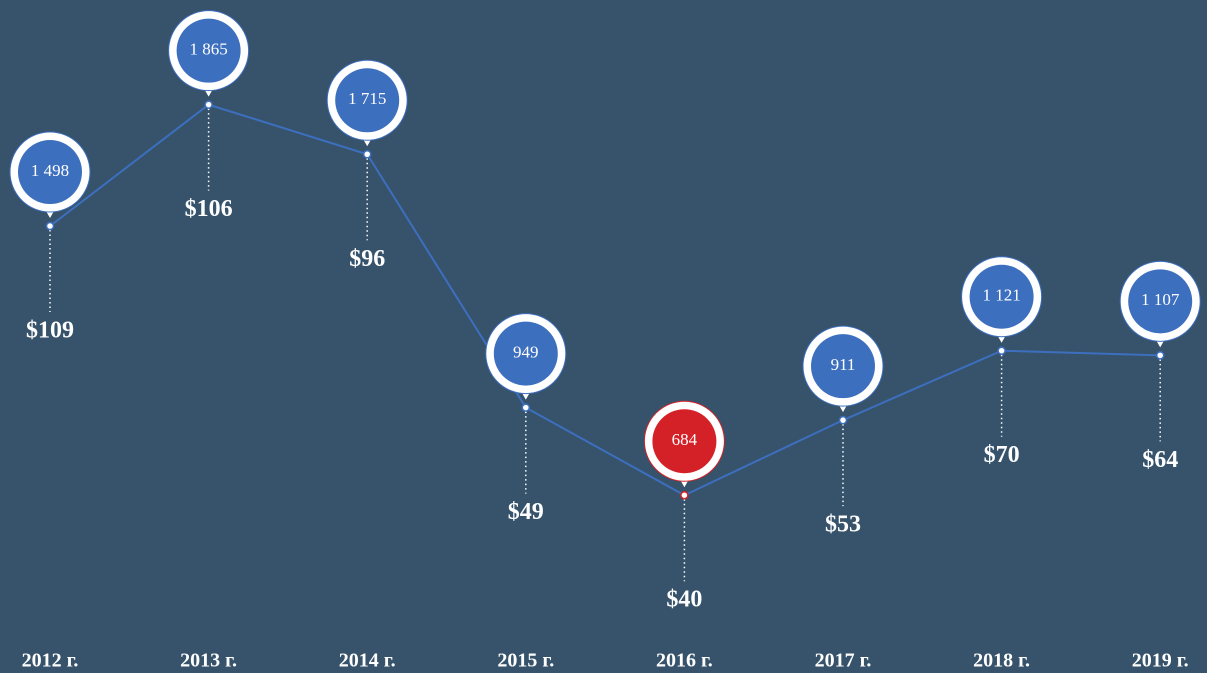 Image resolution: width=1207 pixels, height=673 pixels. What do you see at coordinates (526, 512) in the screenshot?
I see `price-label: $49` at bounding box center [526, 512].